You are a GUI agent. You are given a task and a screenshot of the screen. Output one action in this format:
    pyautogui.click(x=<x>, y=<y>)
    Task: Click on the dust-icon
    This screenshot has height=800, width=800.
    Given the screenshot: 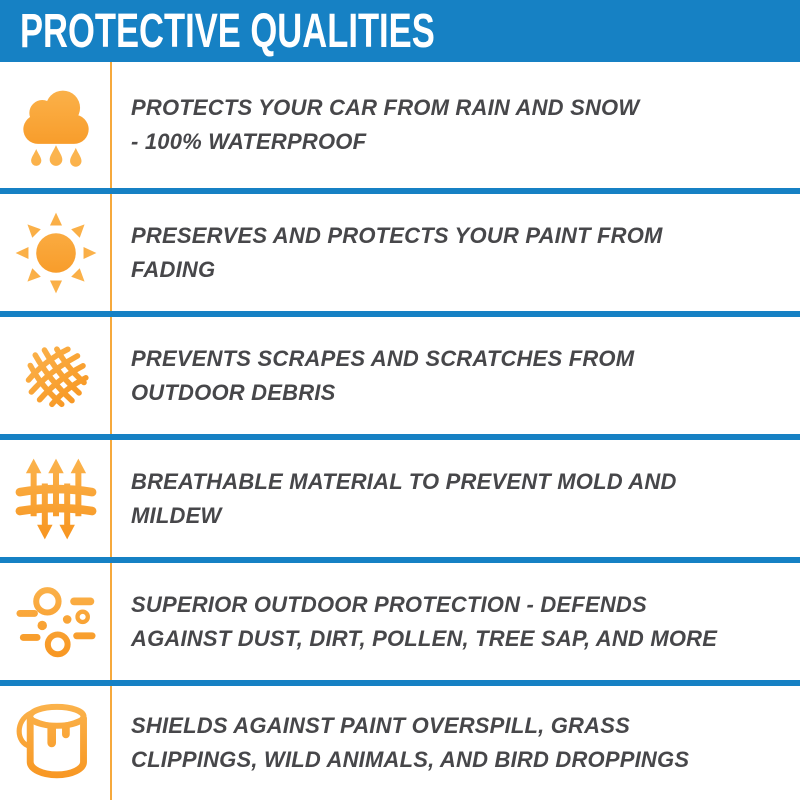 What is the action you would take?
    pyautogui.click(x=56, y=622)
    